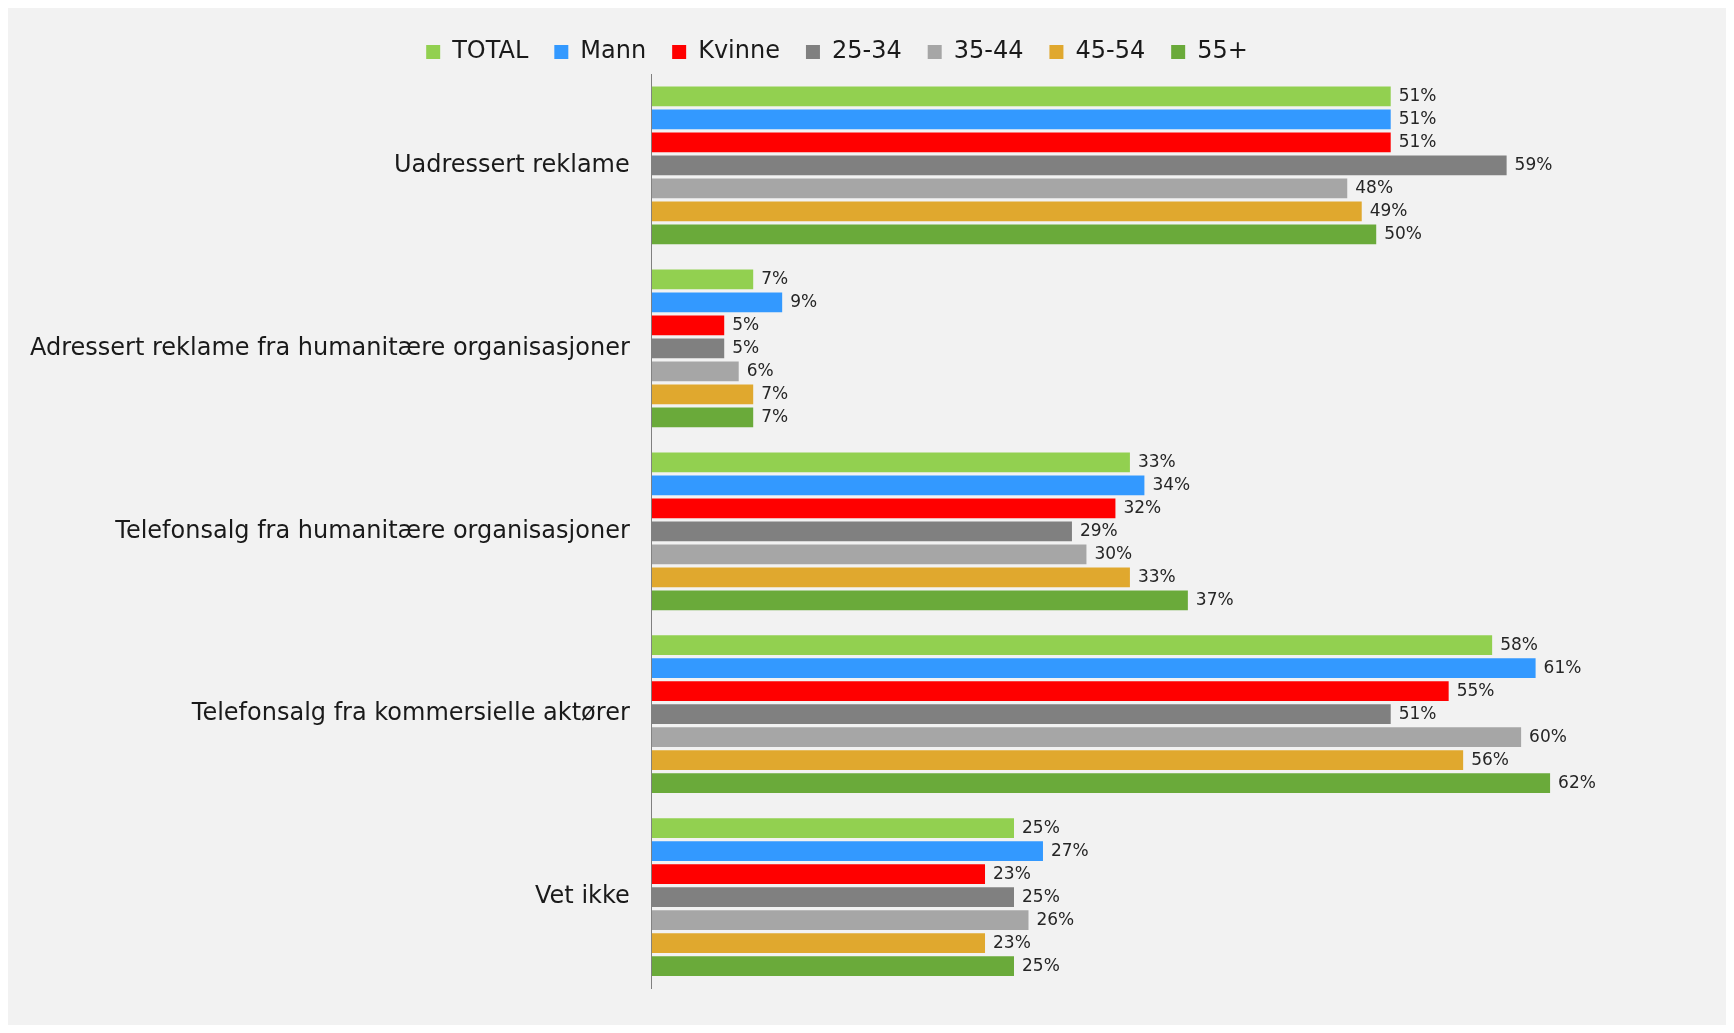 The height and width of the screenshot is (1033, 1734). What do you see at coordinates (1222, 50) in the screenshot?
I see `legend-label: 55+` at bounding box center [1222, 50].